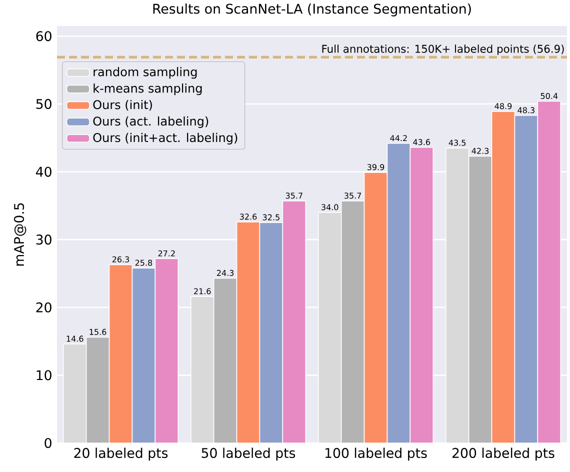  What do you see at coordinates (503, 106) in the screenshot?
I see `data-label: 48.9` at bounding box center [503, 106].